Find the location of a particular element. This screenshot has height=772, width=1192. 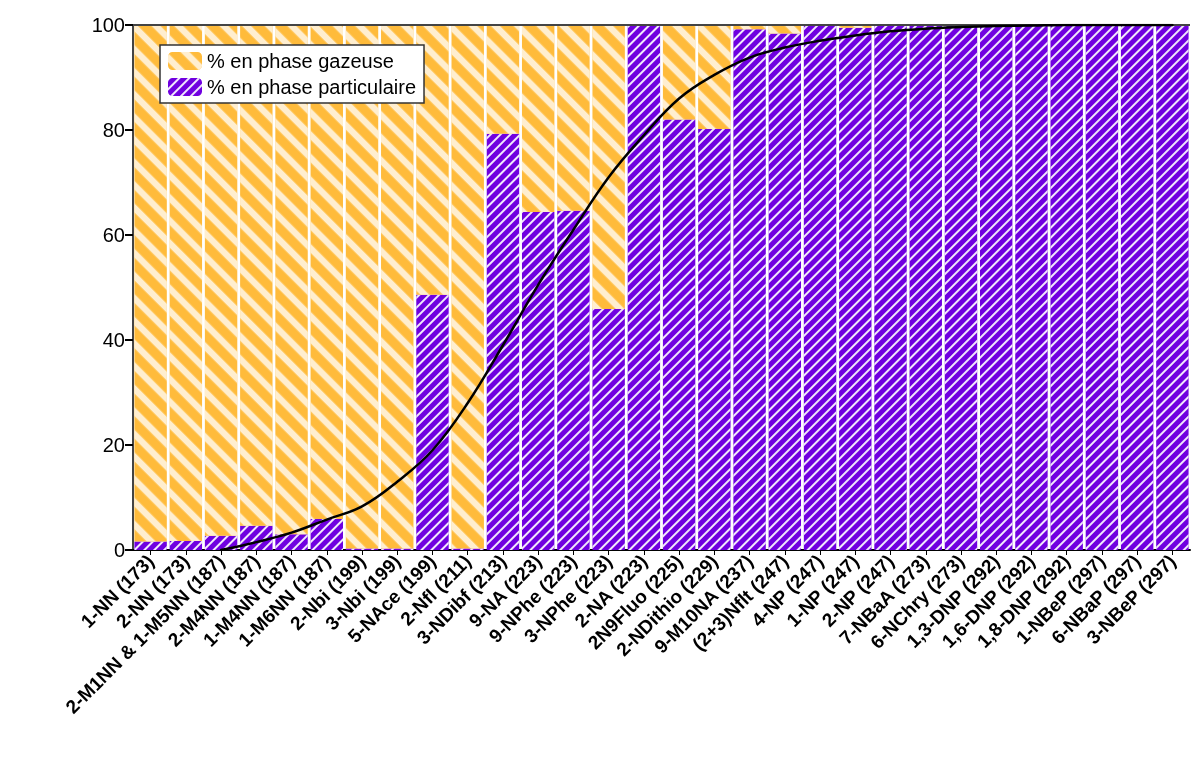

y-tick-label: 60 is located at coordinates (113, 235).